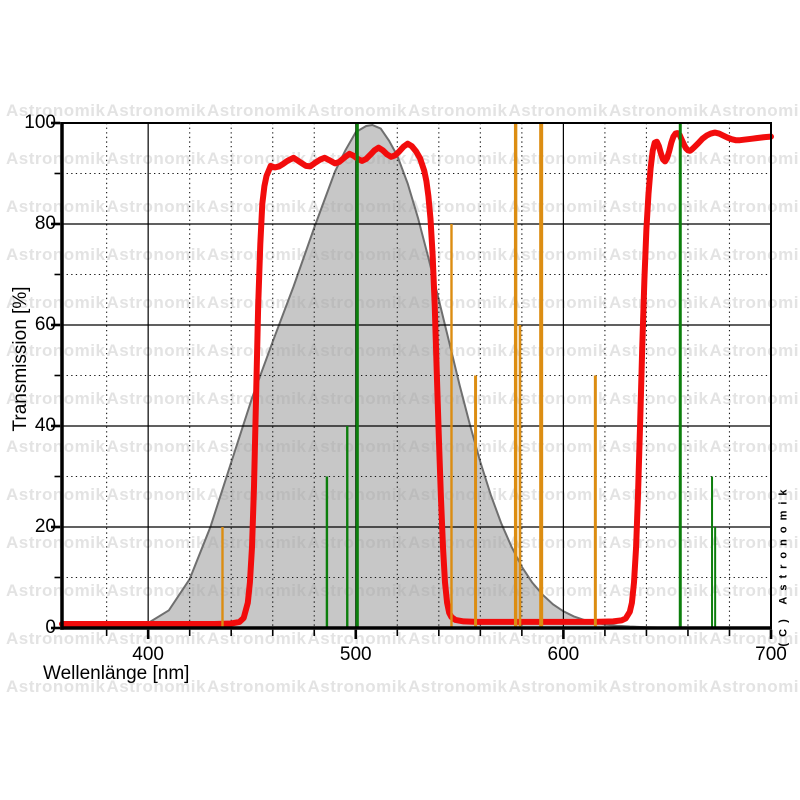 The image size is (800, 800). I want to click on y-tick-label: 20, so click(45, 526).